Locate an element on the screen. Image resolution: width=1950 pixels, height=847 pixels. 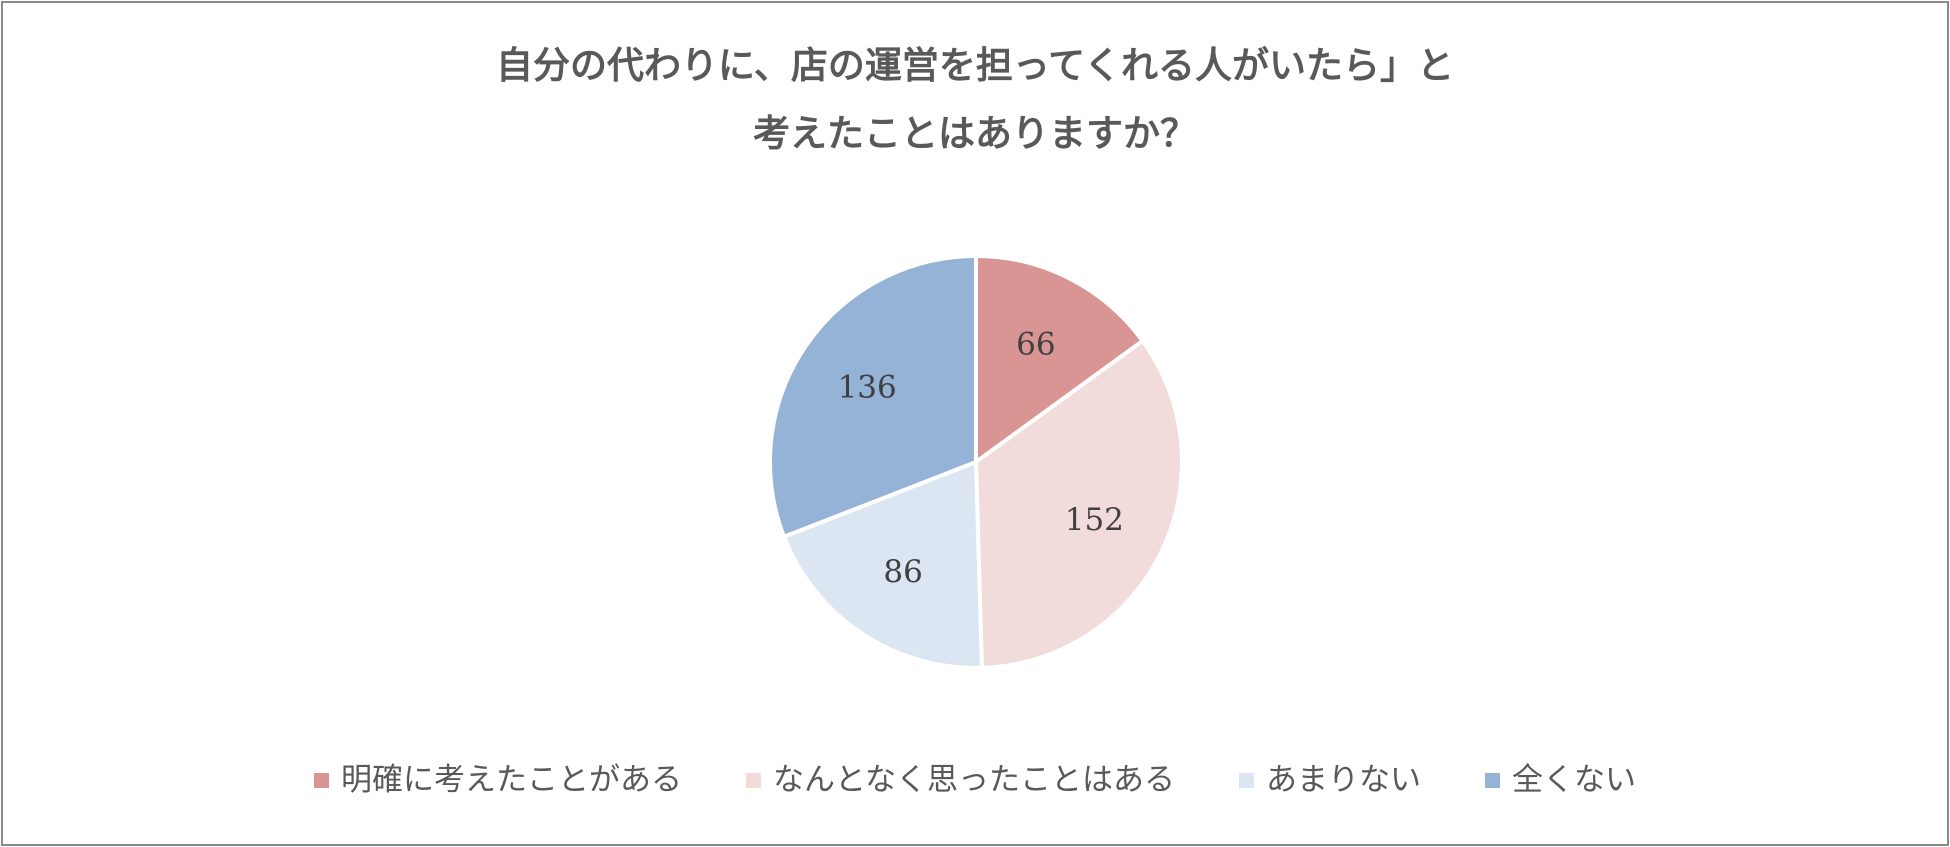
pie-slice-vague is located at coordinates (1079, 504).